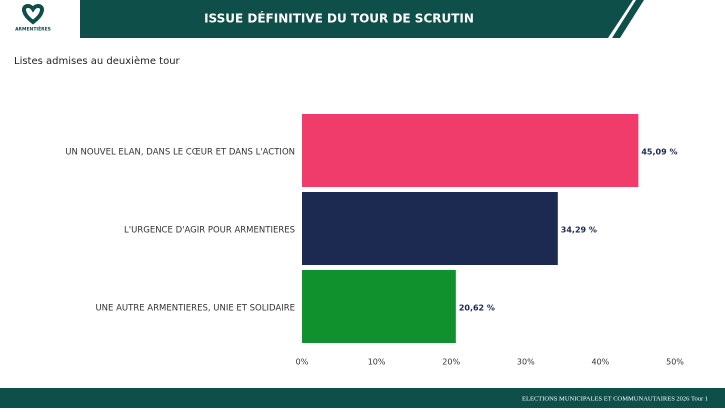 This screenshot has width=725, height=412. What do you see at coordinates (579, 230) in the screenshot?
I see `value-label: 34,29 %` at bounding box center [579, 230].